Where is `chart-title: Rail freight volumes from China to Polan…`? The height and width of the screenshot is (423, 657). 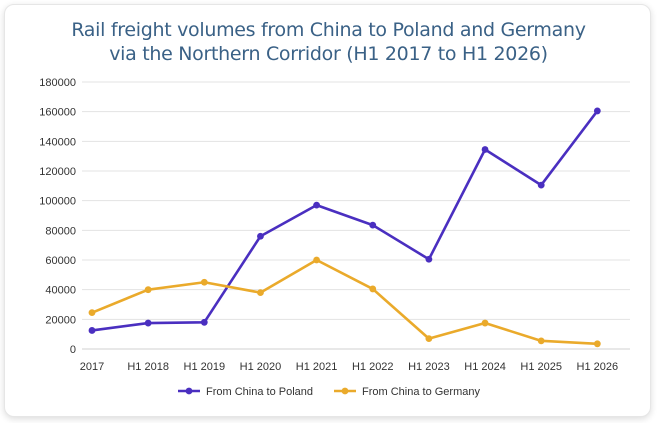 chart-title: Rail freight volumes from China to Polan… is located at coordinates (328, 42).